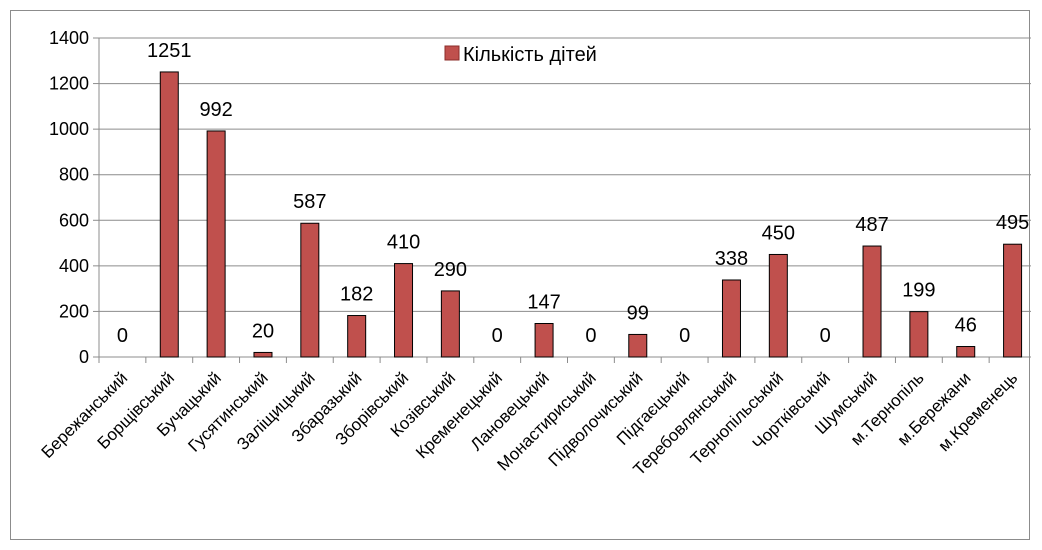  I want to click on y-axis-ticks: 0 200 400 600 800 1000 1200 1400, so click(74, 197).